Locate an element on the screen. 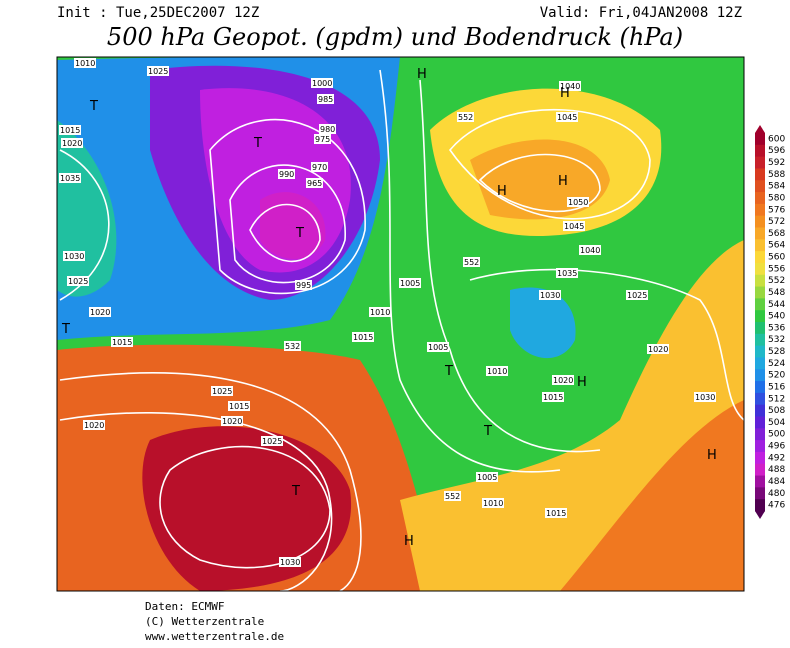  colorbar-label: 516 is located at coordinates (776, 387).